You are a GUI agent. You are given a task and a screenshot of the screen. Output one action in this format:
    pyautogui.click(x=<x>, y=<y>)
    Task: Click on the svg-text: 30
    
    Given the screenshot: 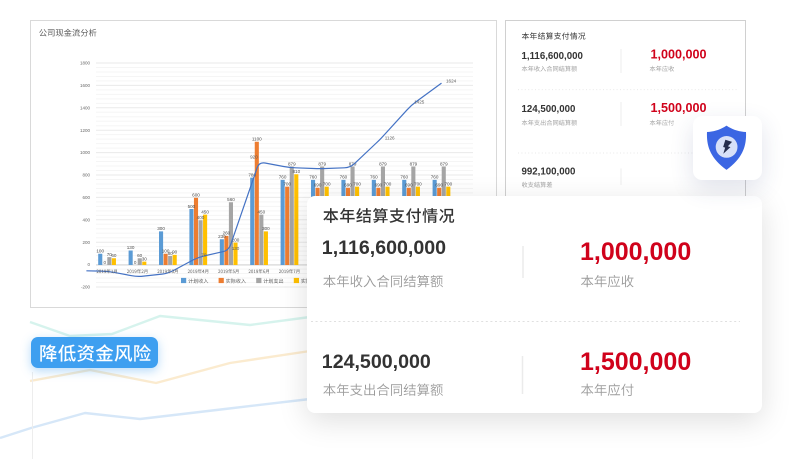 What is the action you would take?
    pyautogui.click(x=145, y=258)
    